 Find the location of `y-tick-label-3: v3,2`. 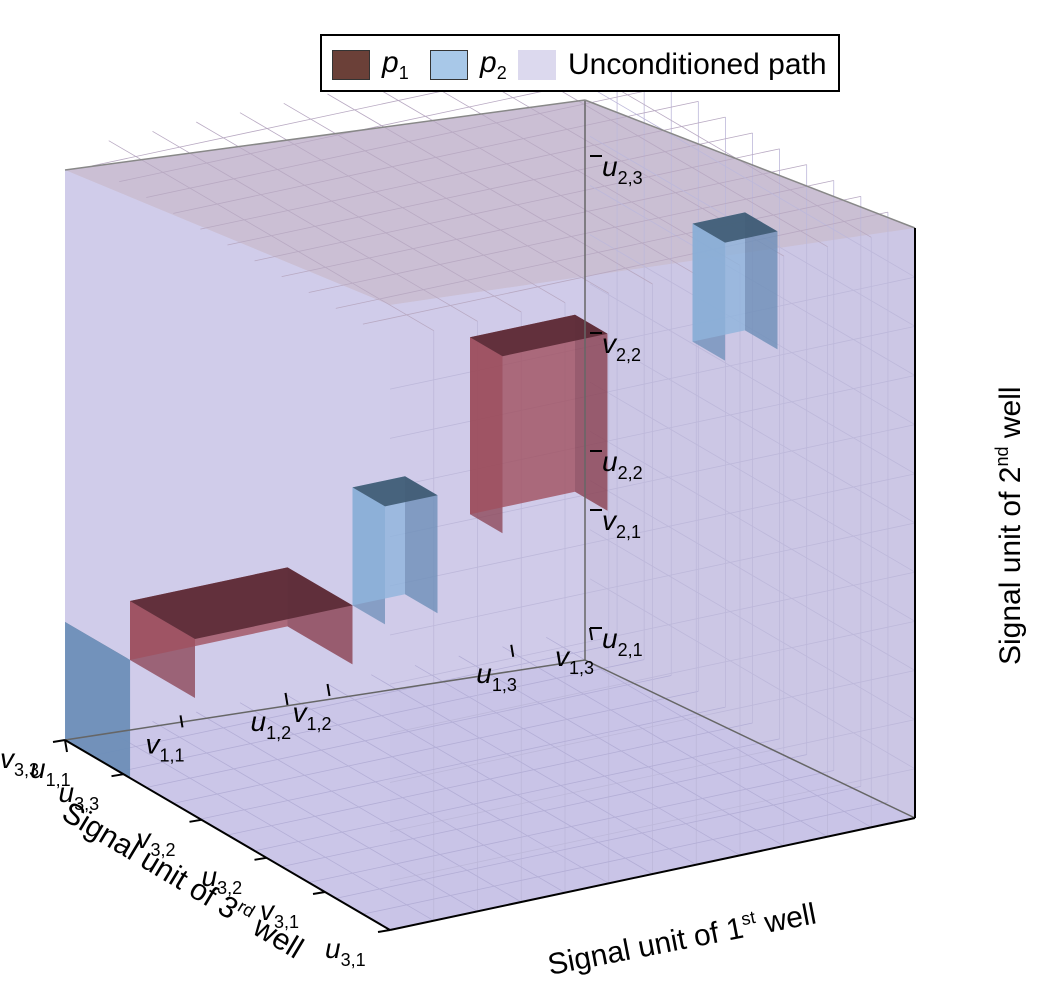

y-tick-label-3: v3,2 is located at coordinates (156, 841).